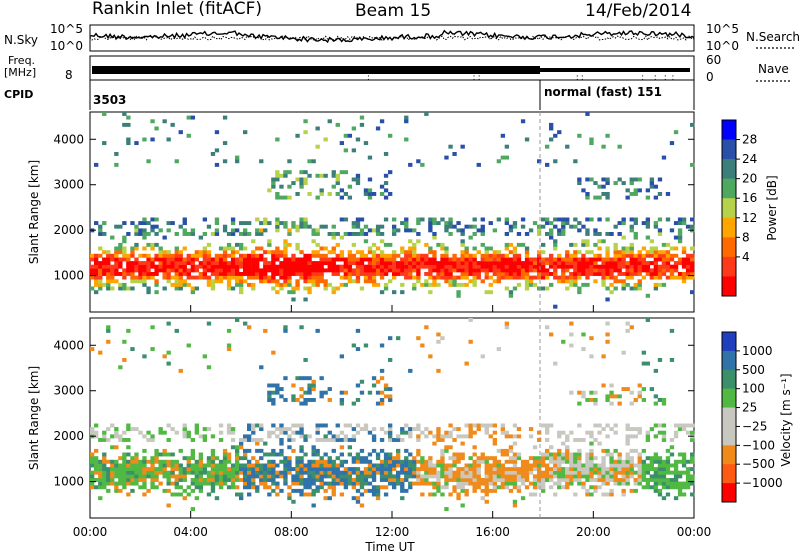 This screenshot has height=554, width=800. What do you see at coordinates (68, 185) in the screenshot?
I see `power-y-tick-label: 3000` at bounding box center [68, 185].